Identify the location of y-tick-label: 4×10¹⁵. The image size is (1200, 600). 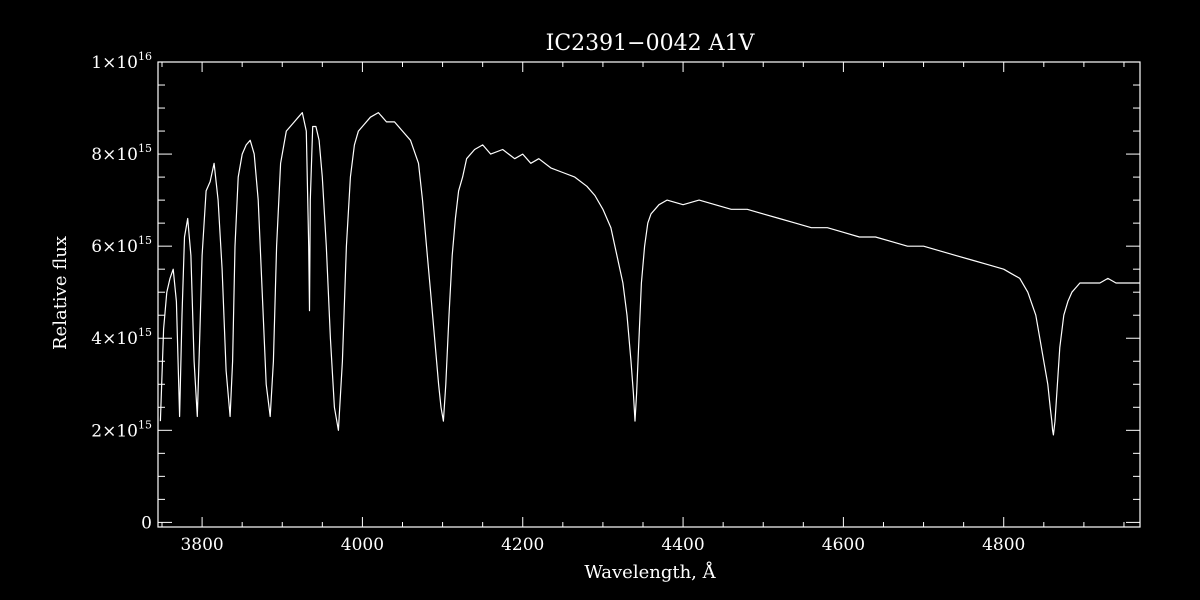
(121, 337).